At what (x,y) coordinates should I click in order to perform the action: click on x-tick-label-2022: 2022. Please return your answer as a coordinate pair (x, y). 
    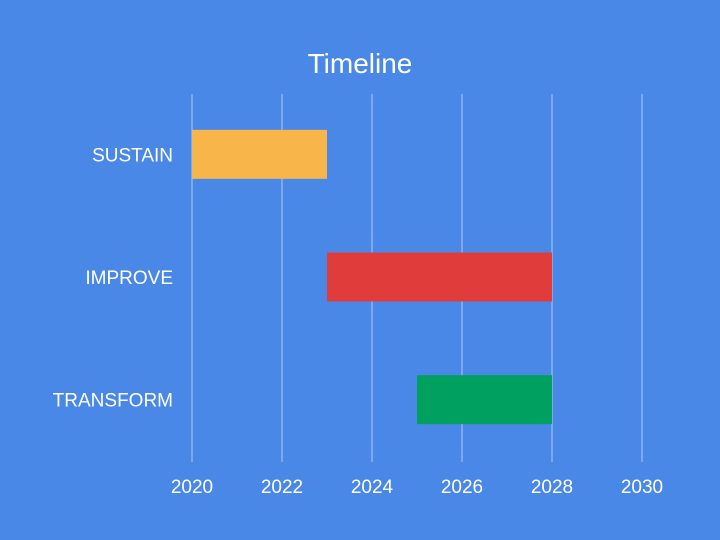
    Looking at the image, I should click on (282, 487).